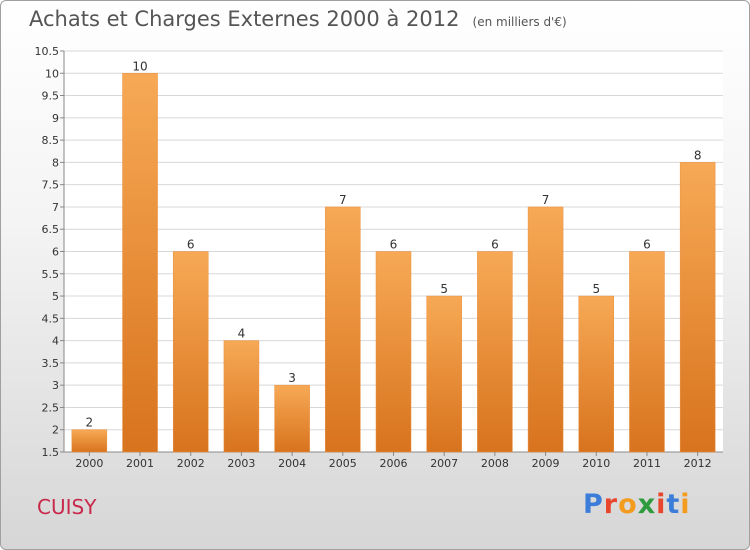  What do you see at coordinates (673, 504) in the screenshot?
I see `logo-letter: t` at bounding box center [673, 504].